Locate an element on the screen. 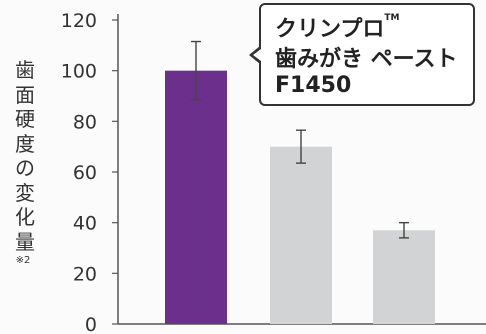 The width and height of the screenshot is (486, 334). y-axis-label-char: 面 is located at coordinates (25, 94).